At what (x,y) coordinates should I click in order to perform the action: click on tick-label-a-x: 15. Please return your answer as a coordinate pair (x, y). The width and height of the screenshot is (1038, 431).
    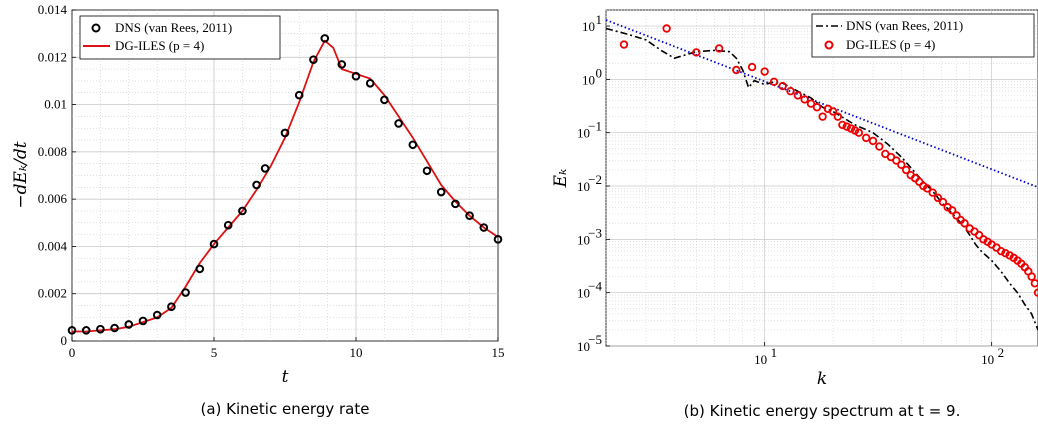
    Looking at the image, I should click on (498, 352).